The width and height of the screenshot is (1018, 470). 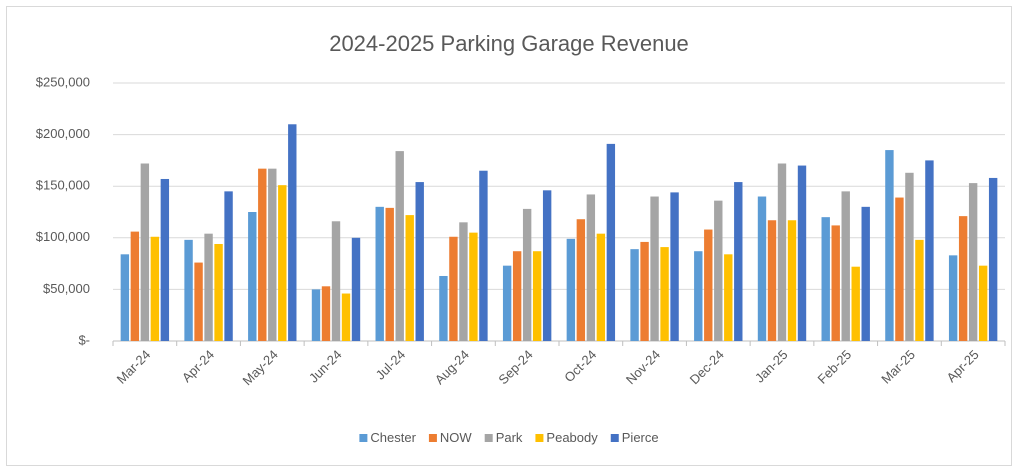 What do you see at coordinates (84, 339) in the screenshot?
I see `y-tick-label: $-` at bounding box center [84, 339].